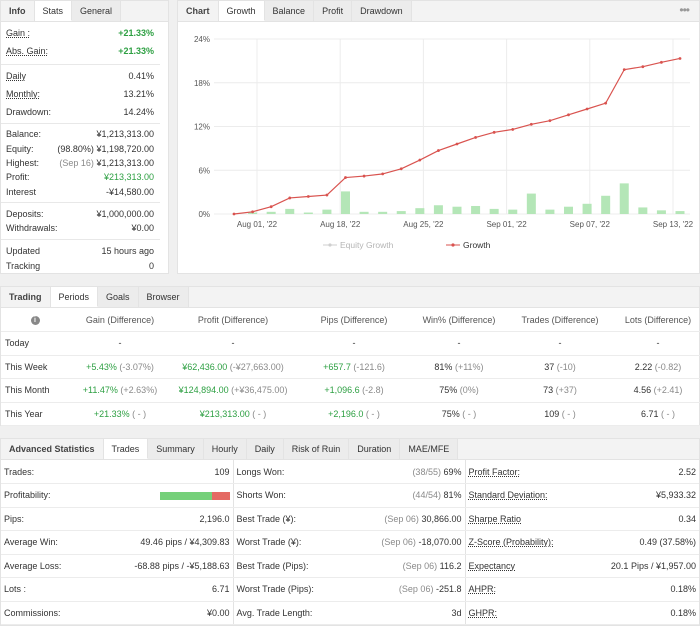  What do you see at coordinates (111, 413) in the screenshot?
I see `gain-val: +21.33%` at bounding box center [111, 413].